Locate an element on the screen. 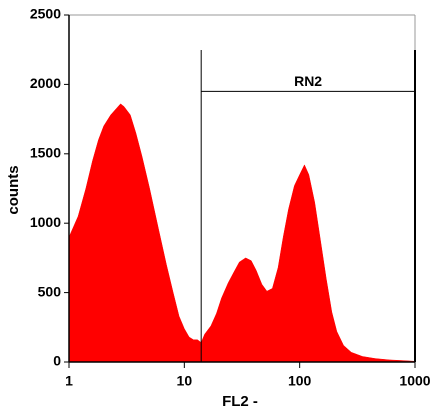 This screenshot has height=413, width=437. y-tick-label: 500 is located at coordinates (50, 291).